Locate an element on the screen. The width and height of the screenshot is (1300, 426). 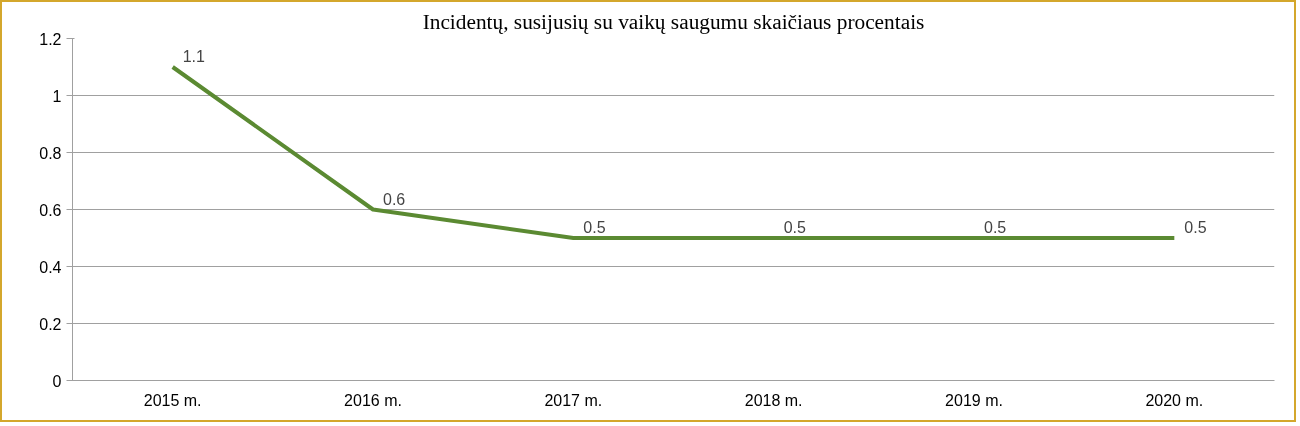
y-tick-label: 0.8 is located at coordinates (50, 153).